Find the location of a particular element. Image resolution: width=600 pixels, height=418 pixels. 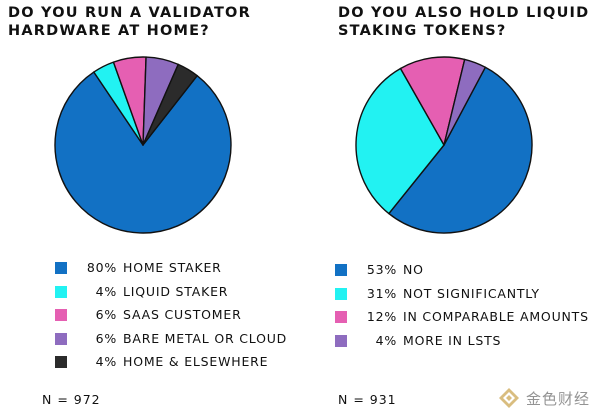

pie-slice-more-in-lsts is located at coordinates (465, 102).